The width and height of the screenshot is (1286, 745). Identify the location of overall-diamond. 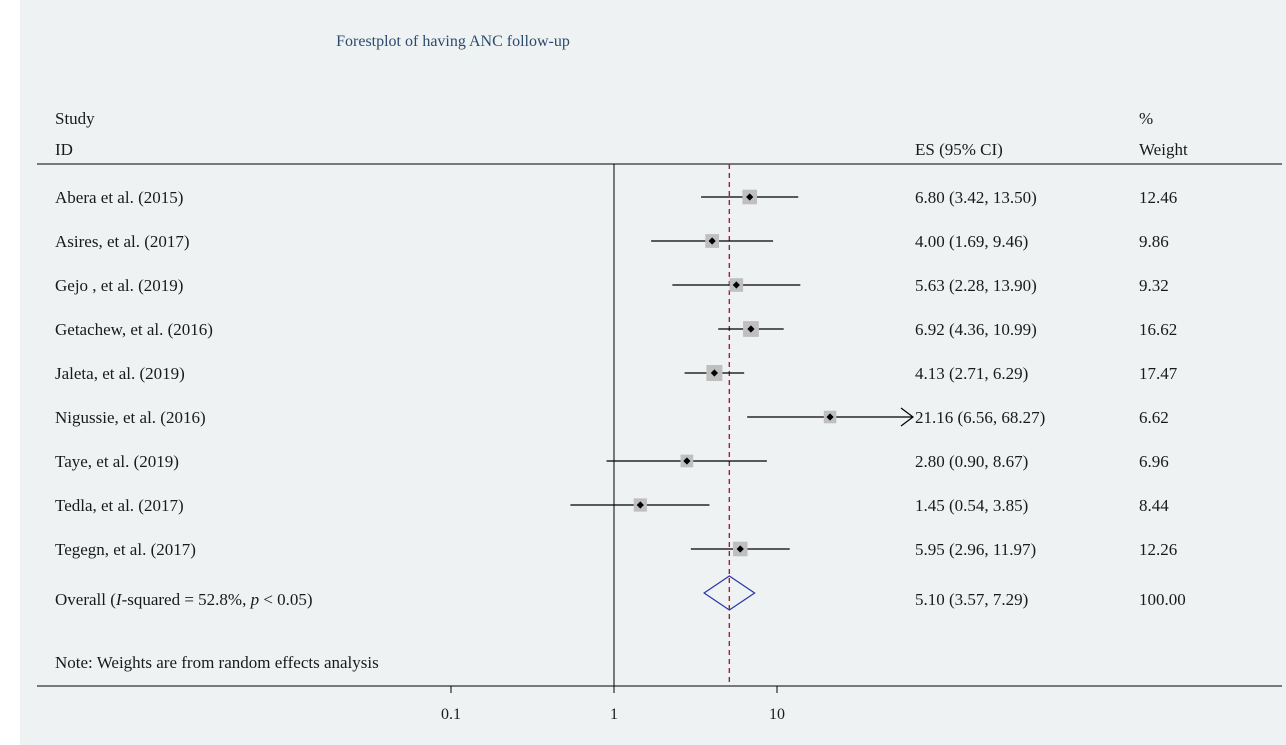
(729, 593).